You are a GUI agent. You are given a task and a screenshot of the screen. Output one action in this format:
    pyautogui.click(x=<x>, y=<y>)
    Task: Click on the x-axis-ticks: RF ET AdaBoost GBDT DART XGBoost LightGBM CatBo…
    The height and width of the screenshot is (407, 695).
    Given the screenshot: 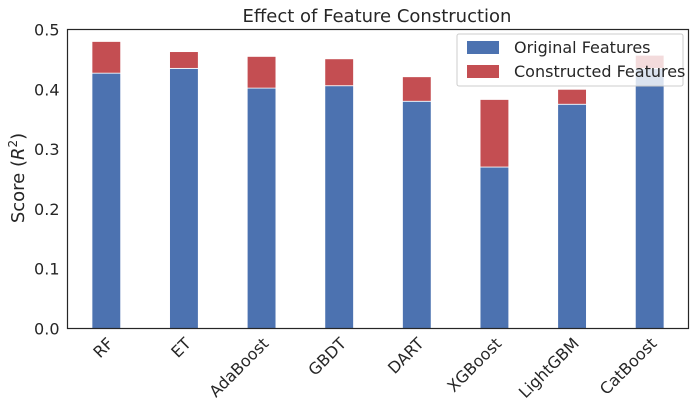 What is the action you would take?
    pyautogui.click(x=374, y=368)
    